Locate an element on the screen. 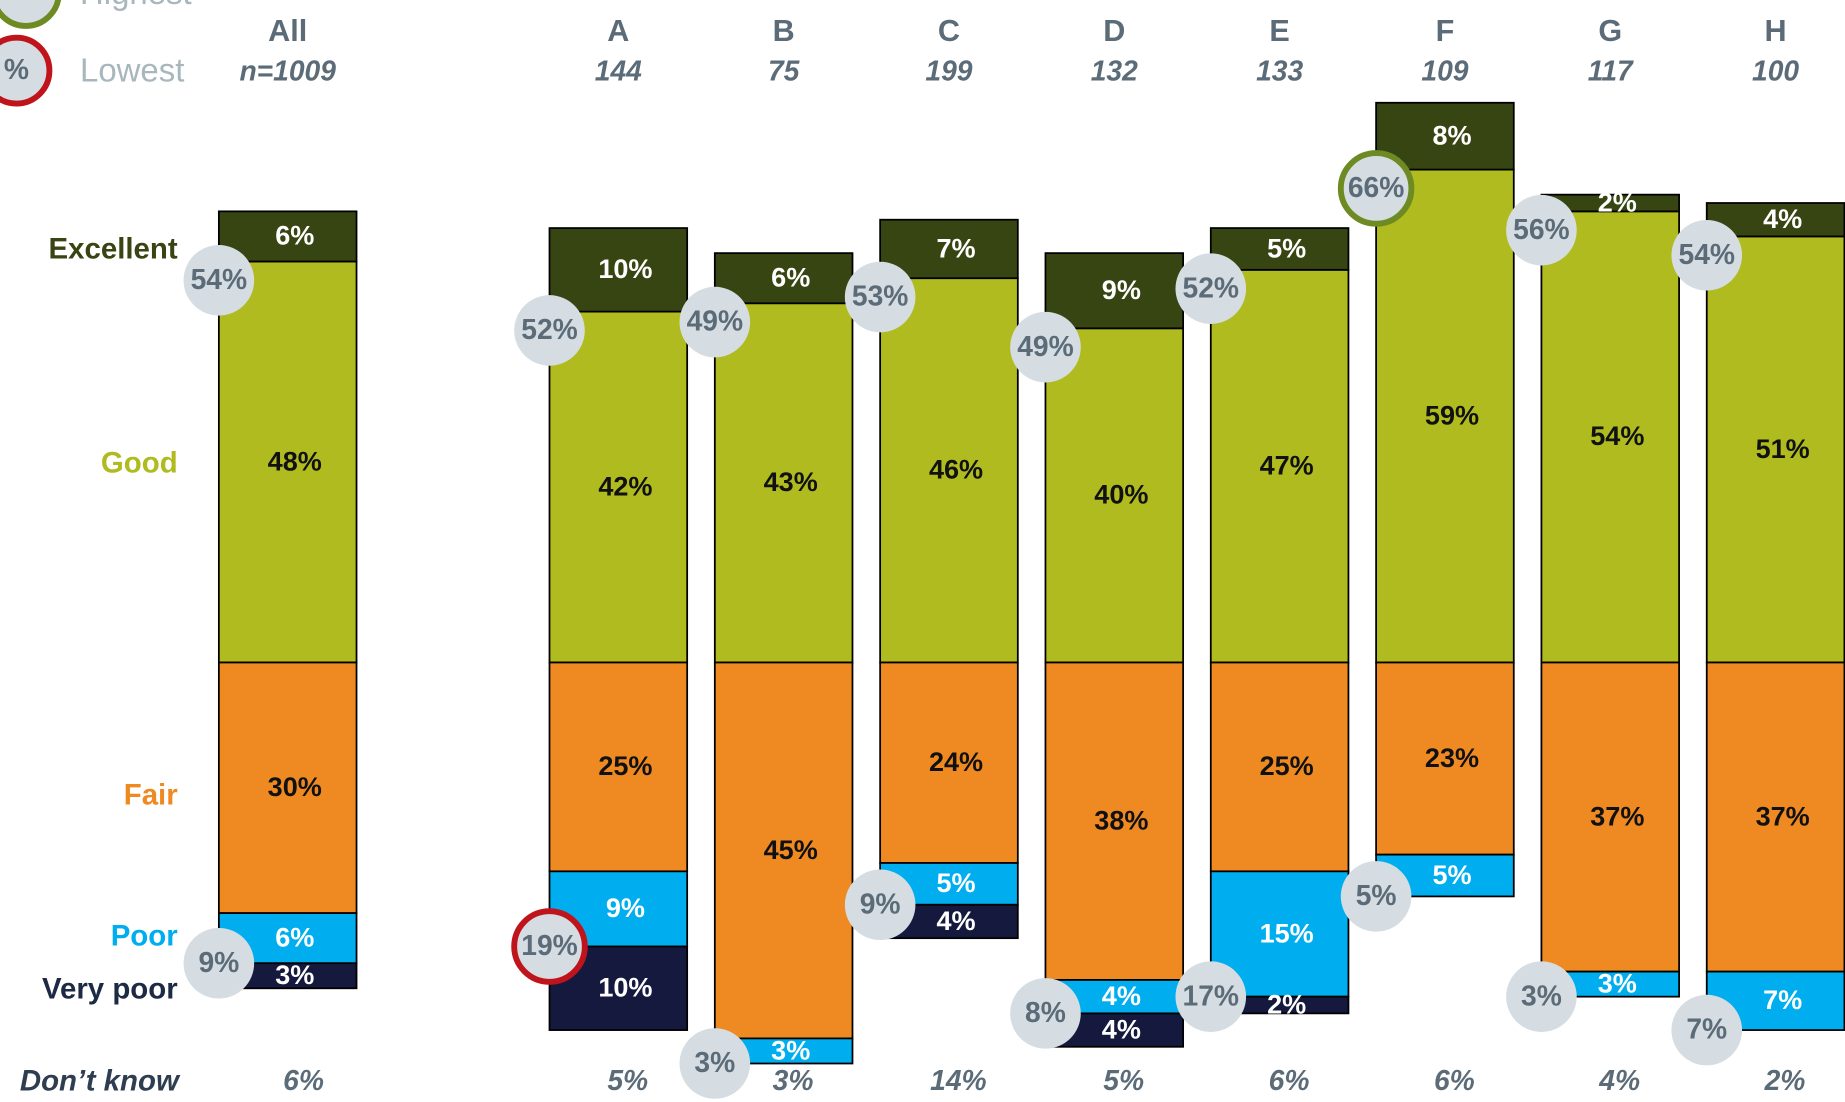  net-negative-label: 8% is located at coordinates (1045, 1012).